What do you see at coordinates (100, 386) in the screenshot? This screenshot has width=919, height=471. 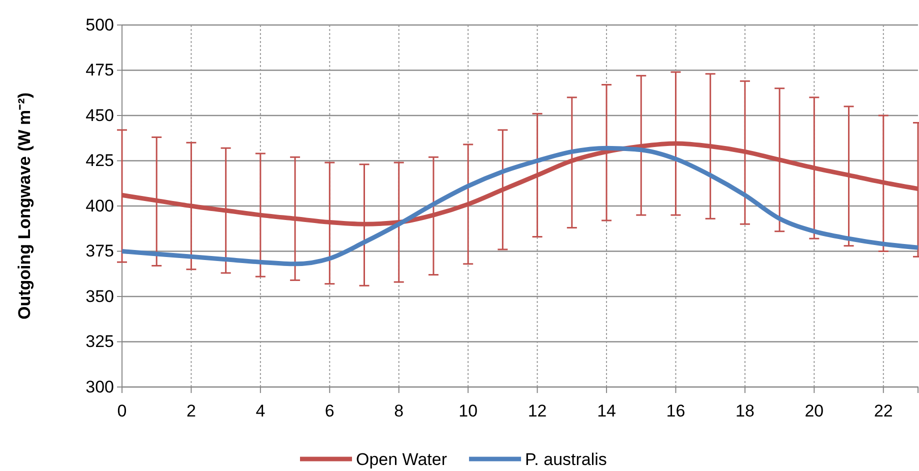 I see `y-tick-label: 300` at bounding box center [100, 386].